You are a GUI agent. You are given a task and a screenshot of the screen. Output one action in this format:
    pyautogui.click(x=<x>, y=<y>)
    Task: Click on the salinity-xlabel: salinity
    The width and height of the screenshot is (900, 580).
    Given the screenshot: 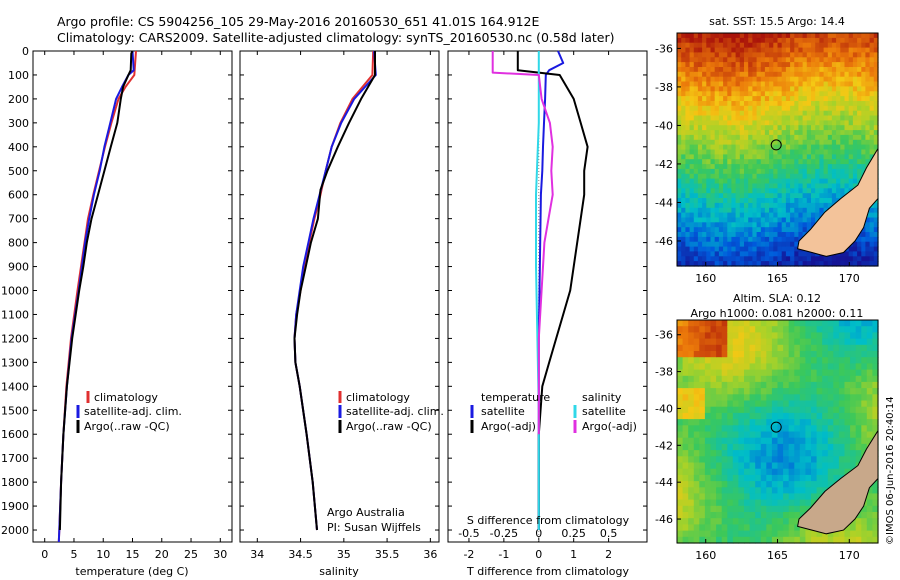 What is the action you would take?
    pyautogui.click(x=339, y=571)
    